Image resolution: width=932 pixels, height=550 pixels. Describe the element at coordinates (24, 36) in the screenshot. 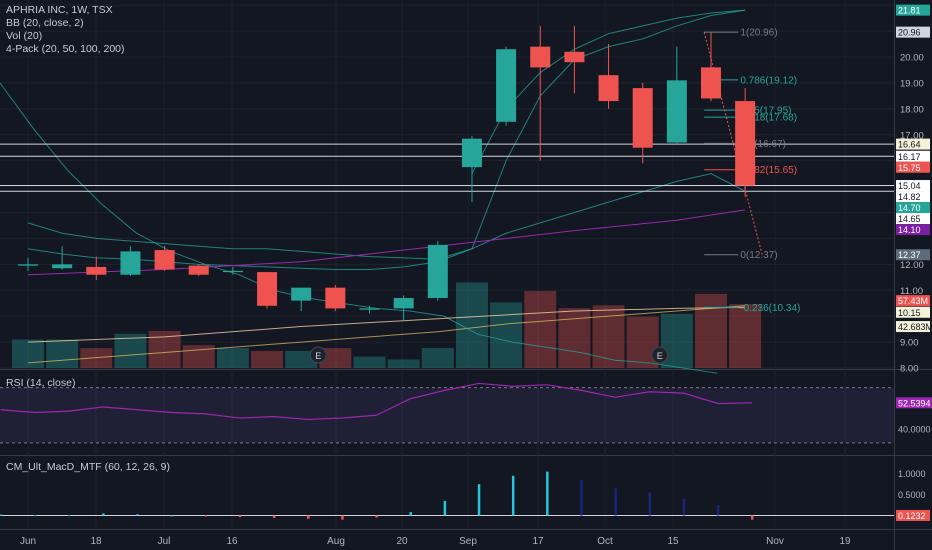

I see `indicator-vol: Vol (20)` at that location.